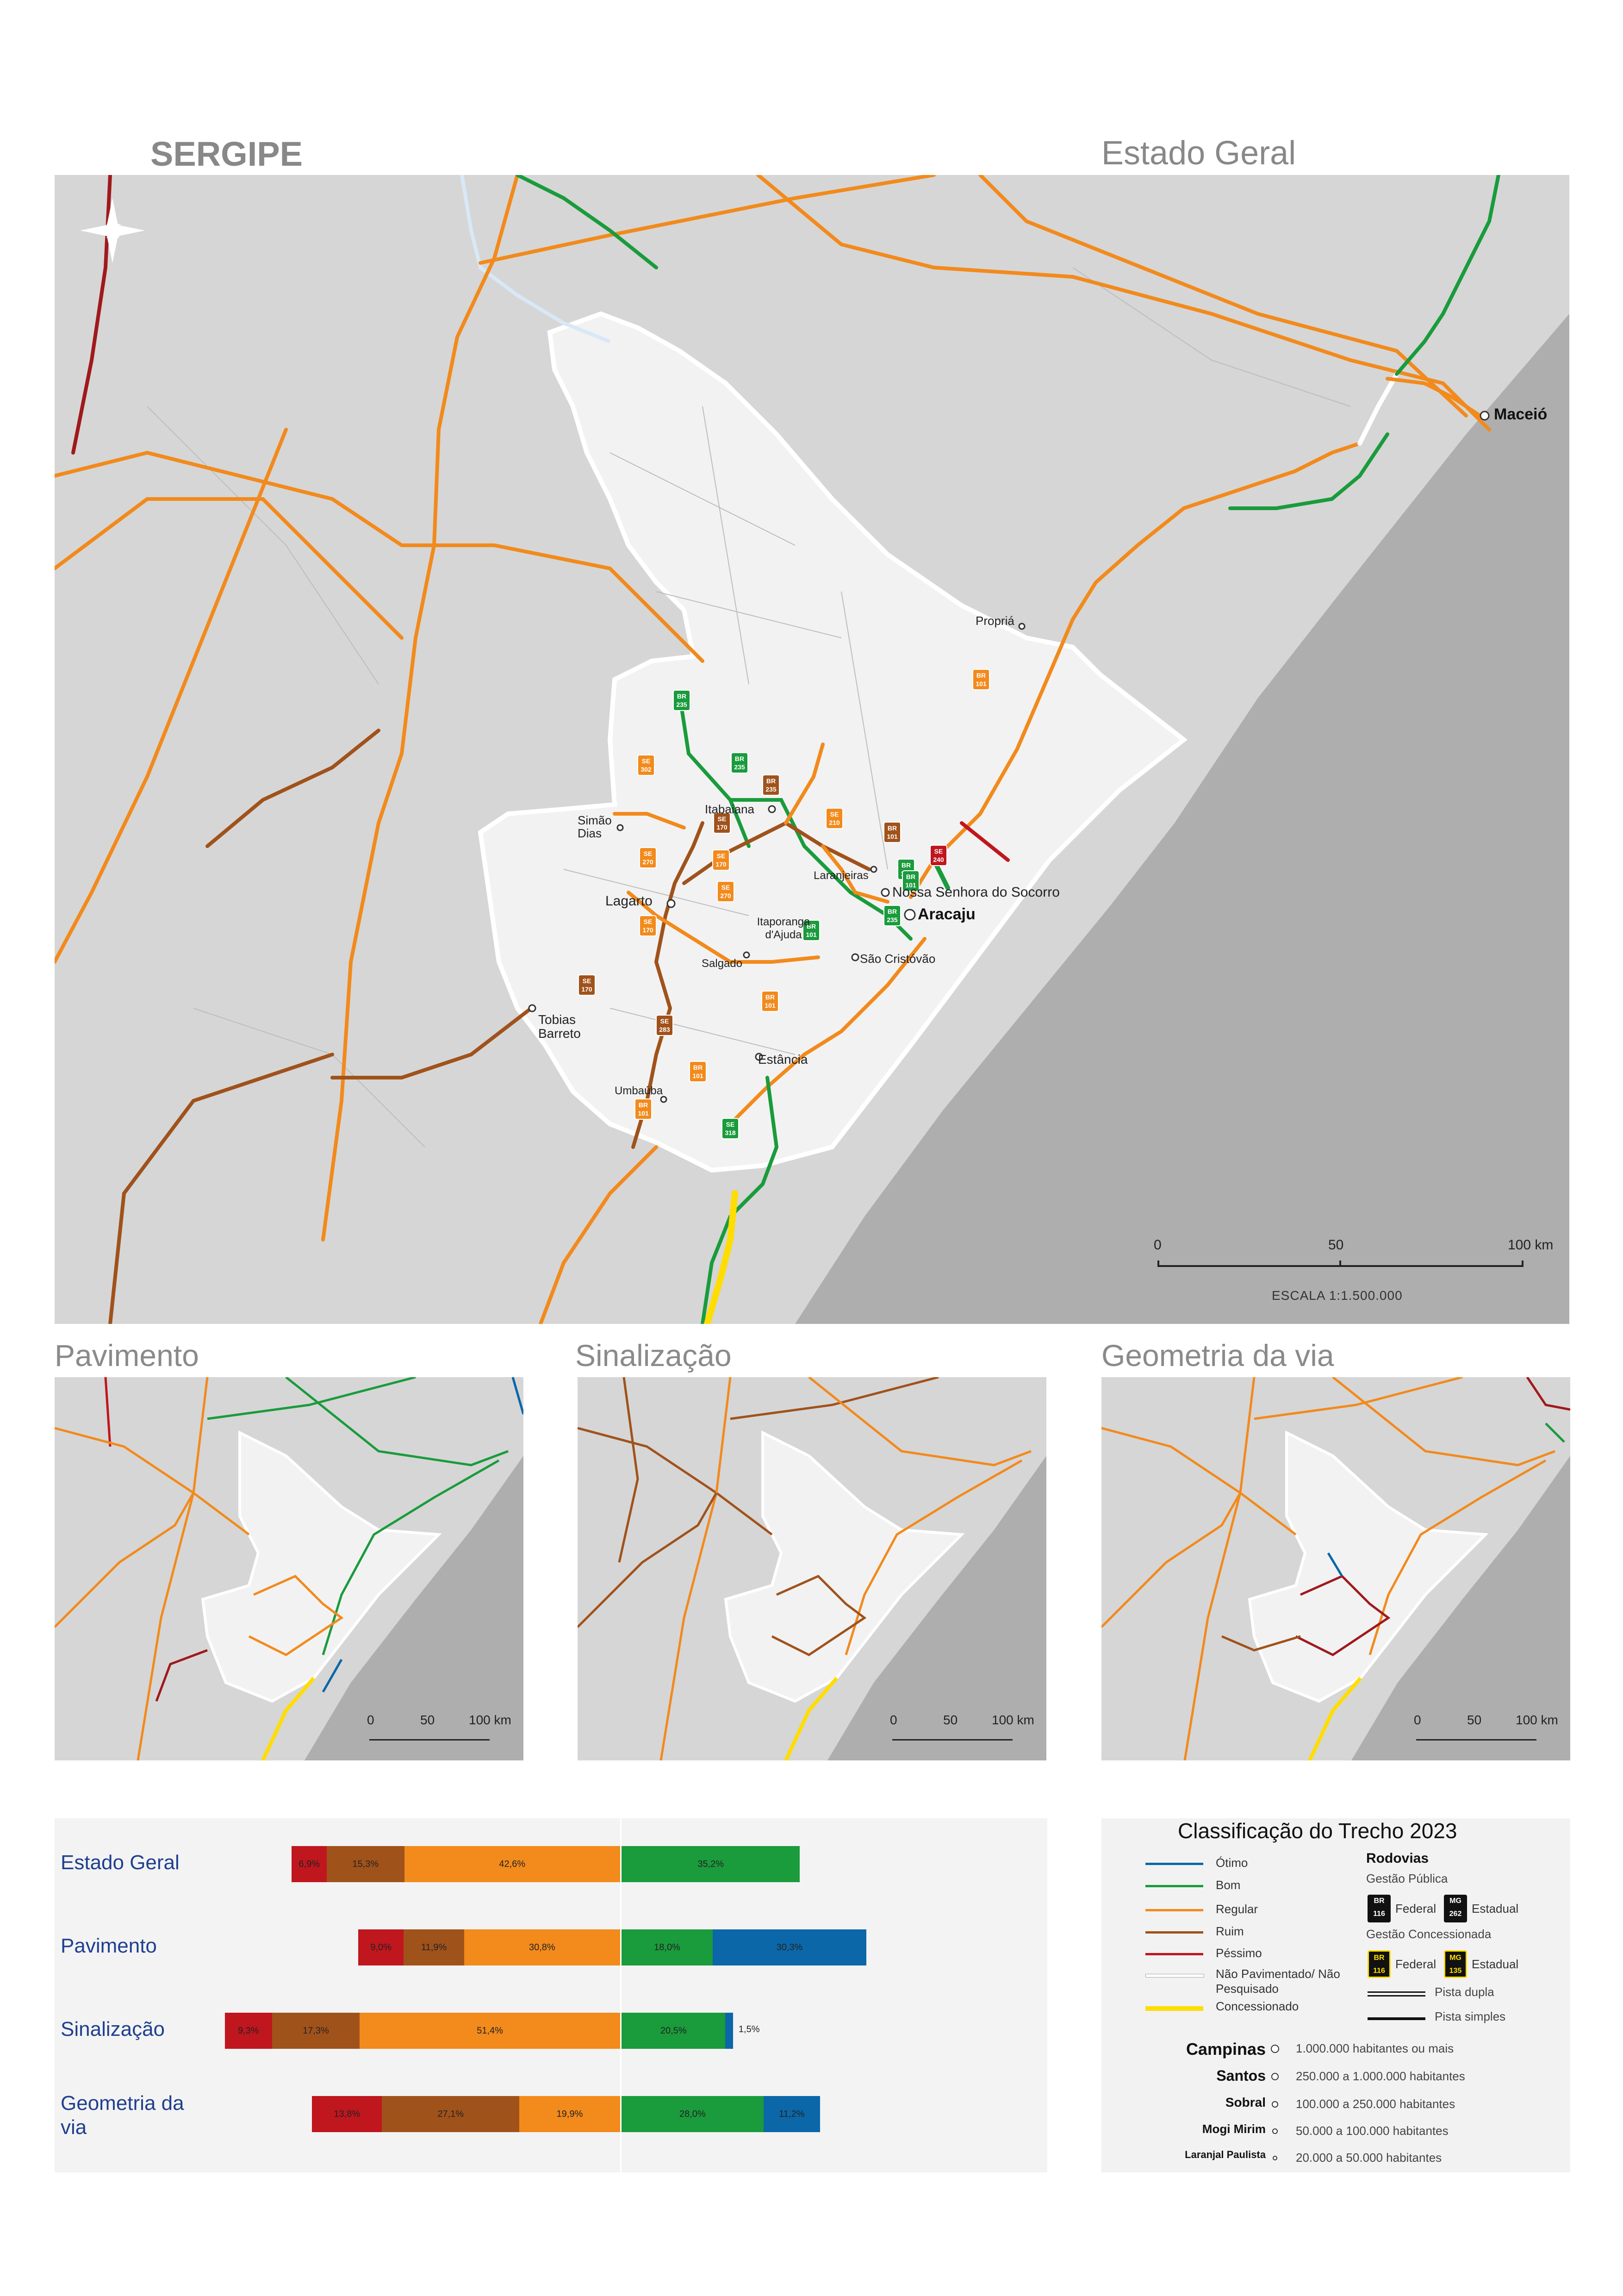 This screenshot has height=2296, width=1623. I want to click on legend-federal-conc: Federal, so click(1415, 1964).